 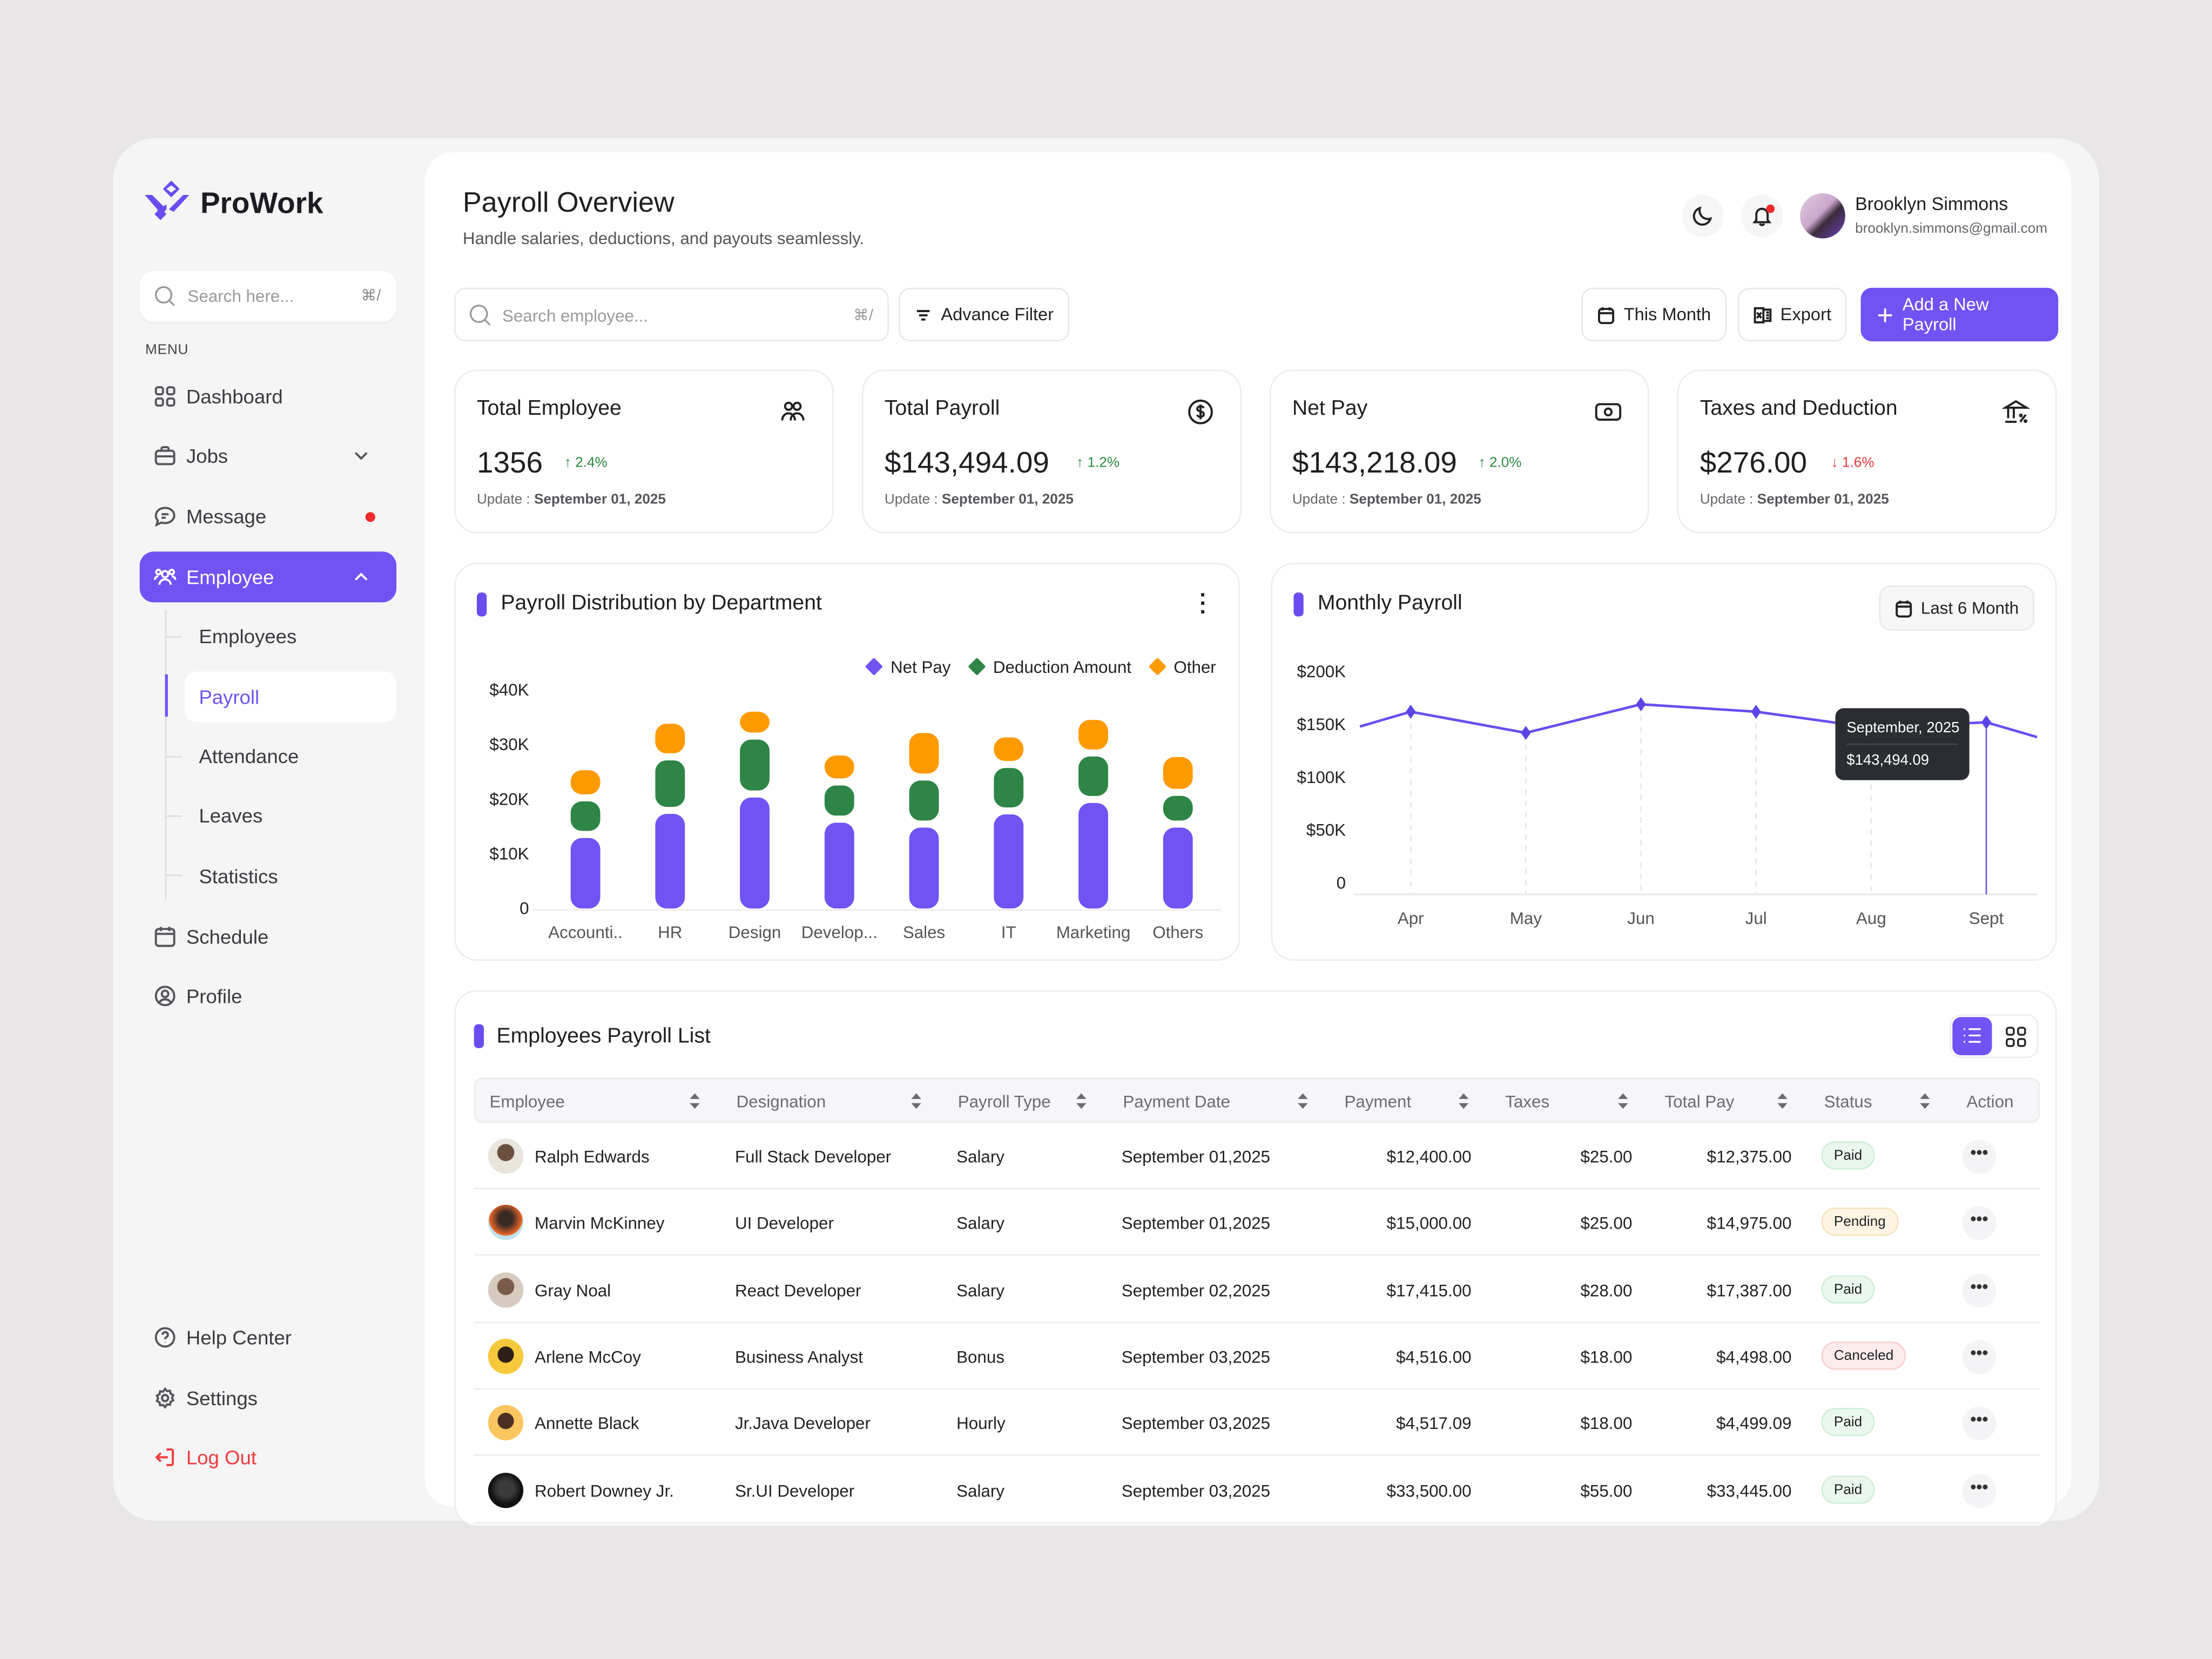 I want to click on legend-item: Other, so click(x=1182, y=667).